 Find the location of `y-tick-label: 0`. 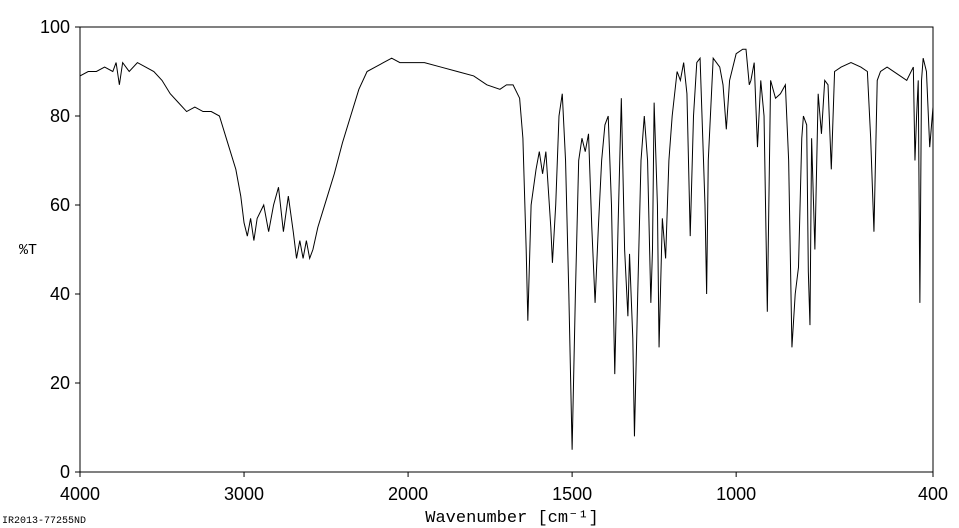

y-tick-label: 0 is located at coordinates (65, 472).